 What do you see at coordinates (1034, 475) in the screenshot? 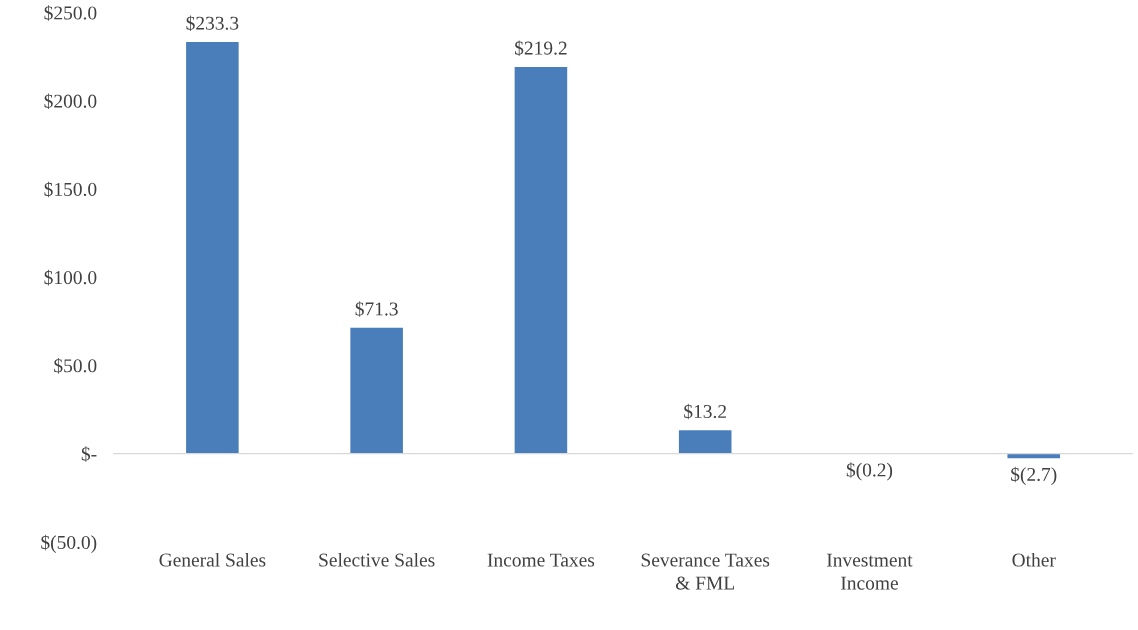
I see `data-label: $(2.7)` at bounding box center [1034, 475].